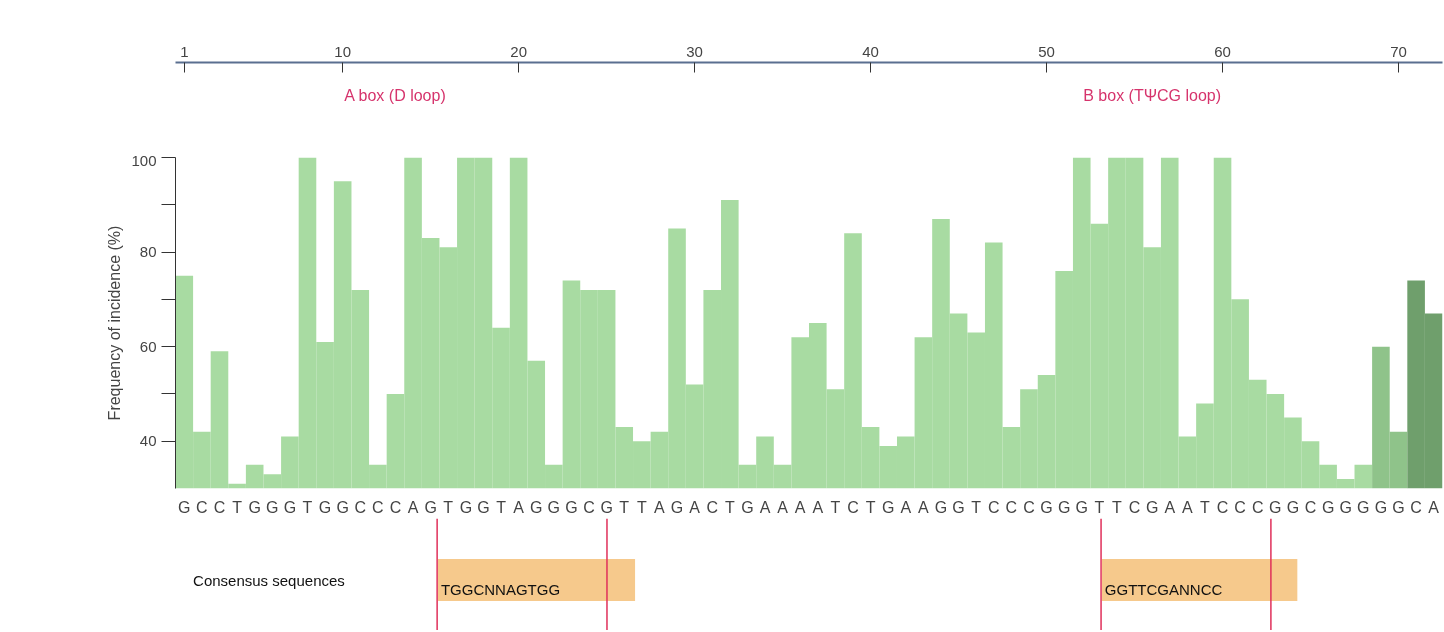 Image resolution: width=1444 pixels, height=632 pixels. I want to click on x2-tick-label: 40, so click(870, 51).